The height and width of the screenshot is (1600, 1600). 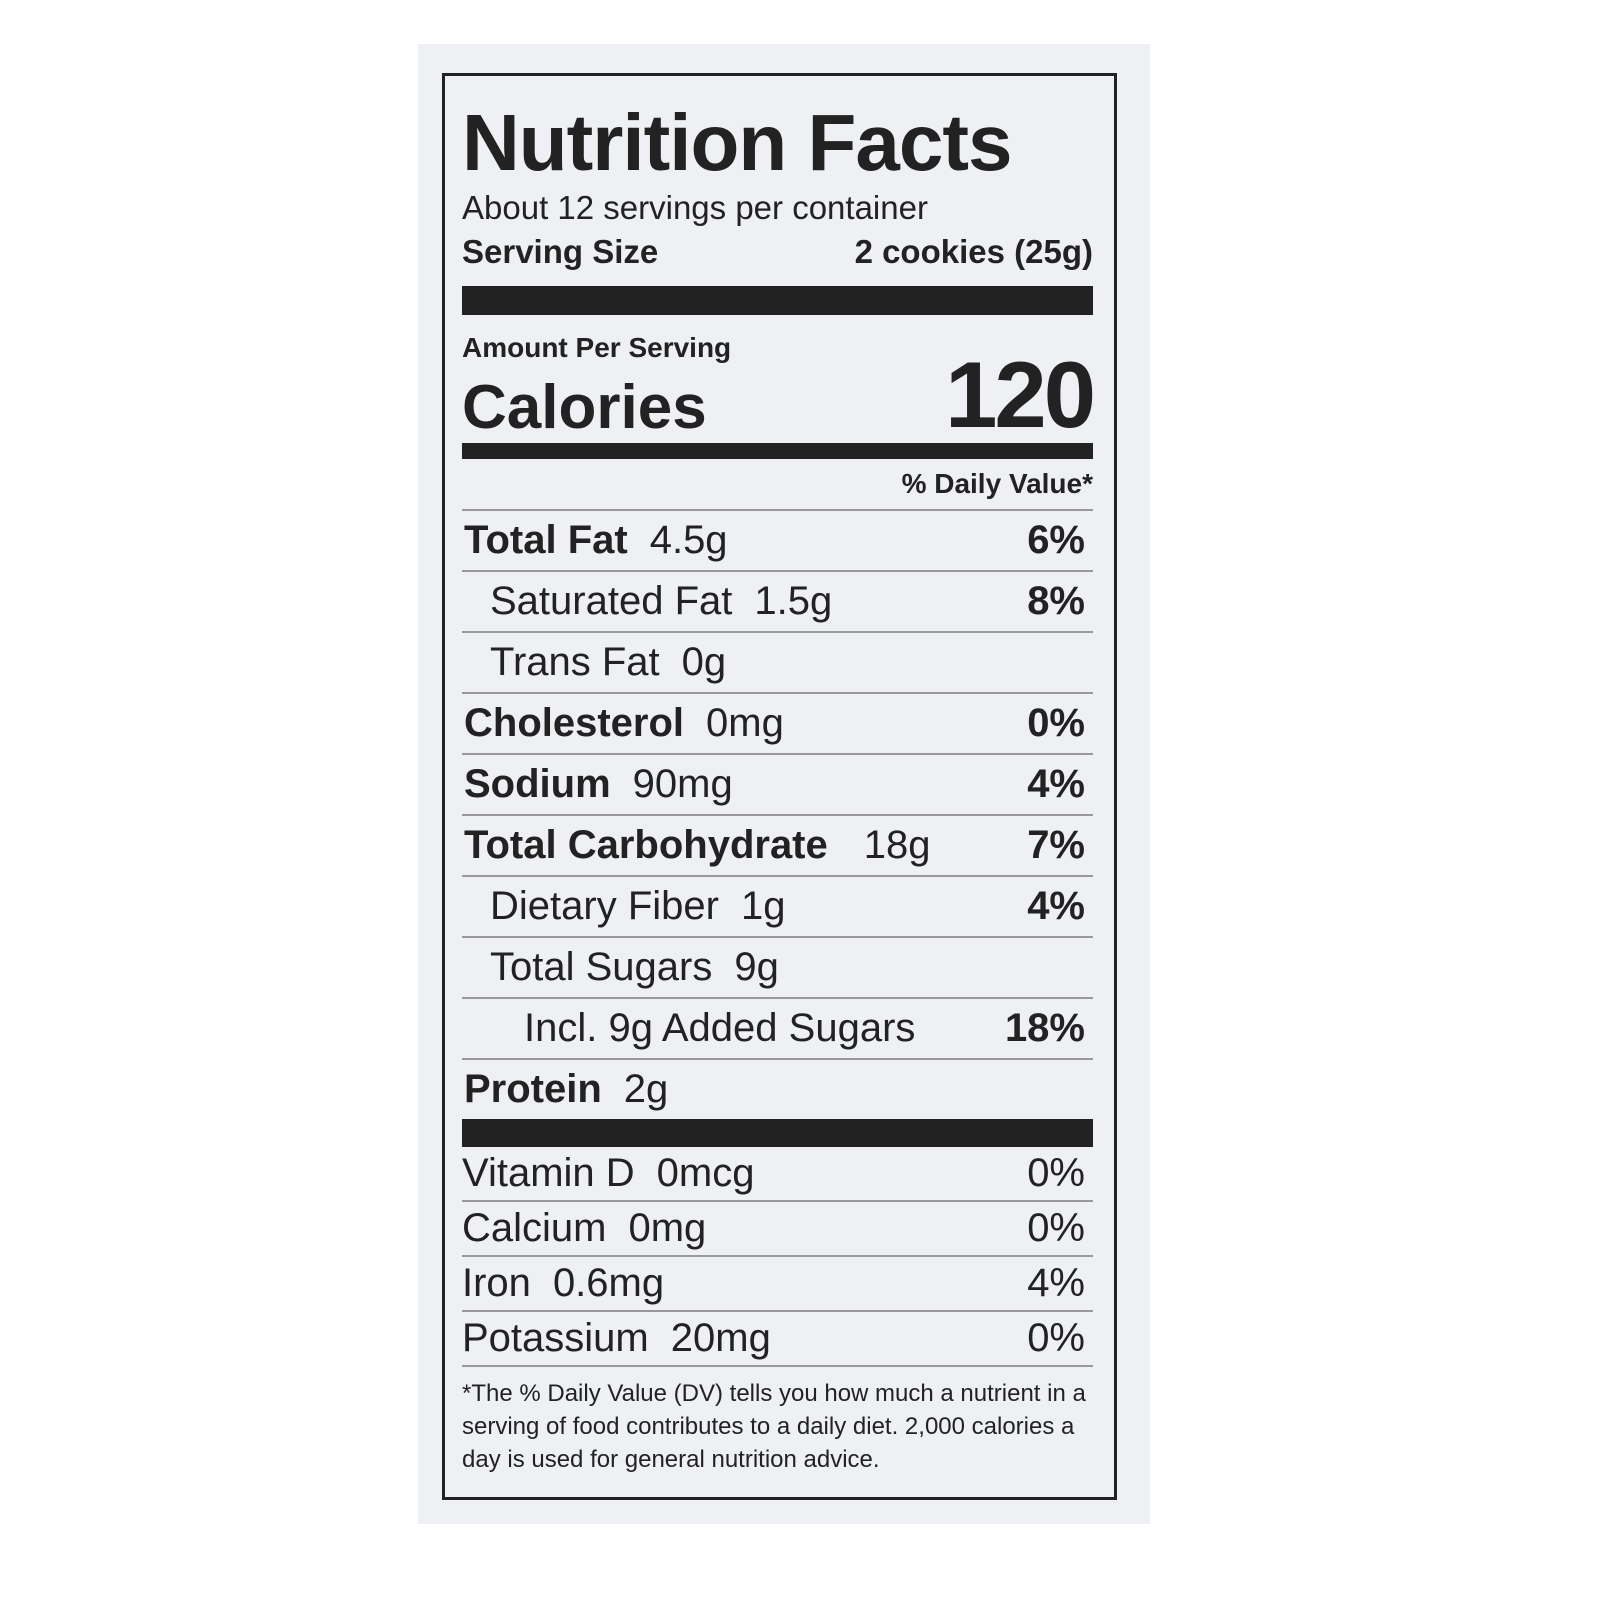 I want to click on vitamin-row: Potassium 20mg 0%, so click(x=777, y=1339).